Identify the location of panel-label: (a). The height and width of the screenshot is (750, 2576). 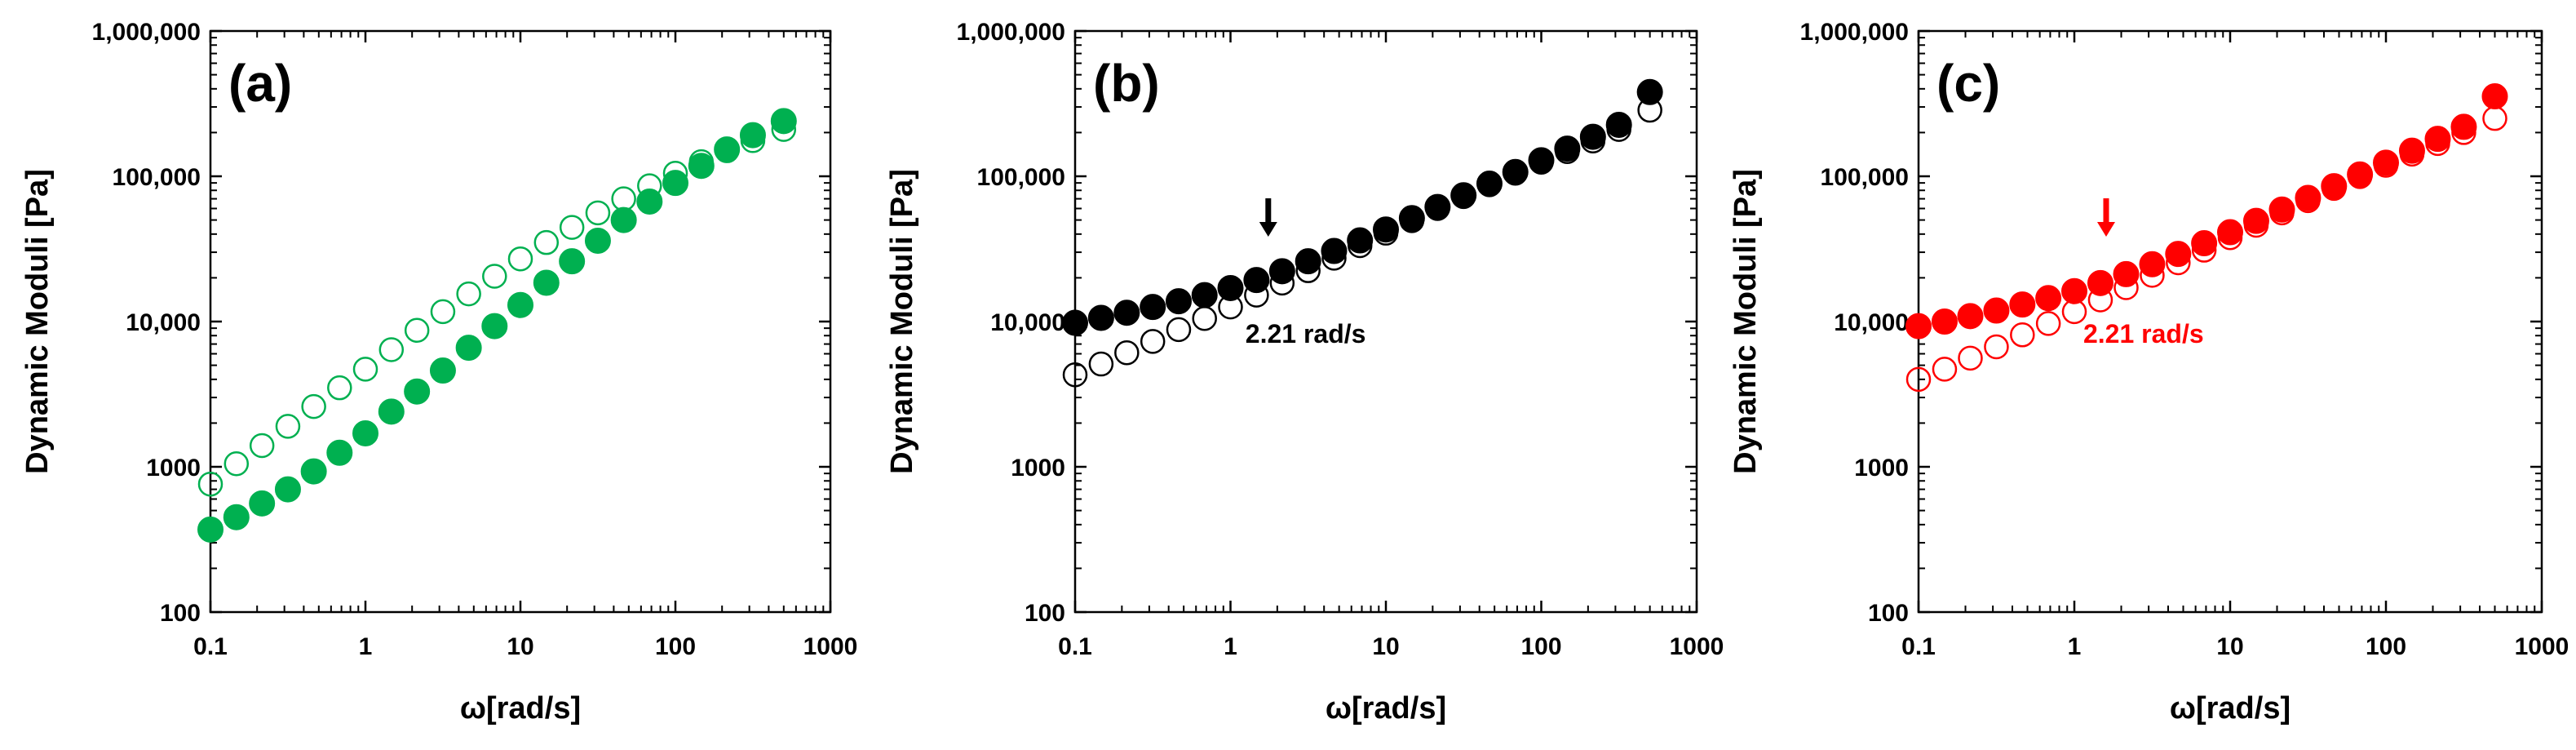
(260, 84).